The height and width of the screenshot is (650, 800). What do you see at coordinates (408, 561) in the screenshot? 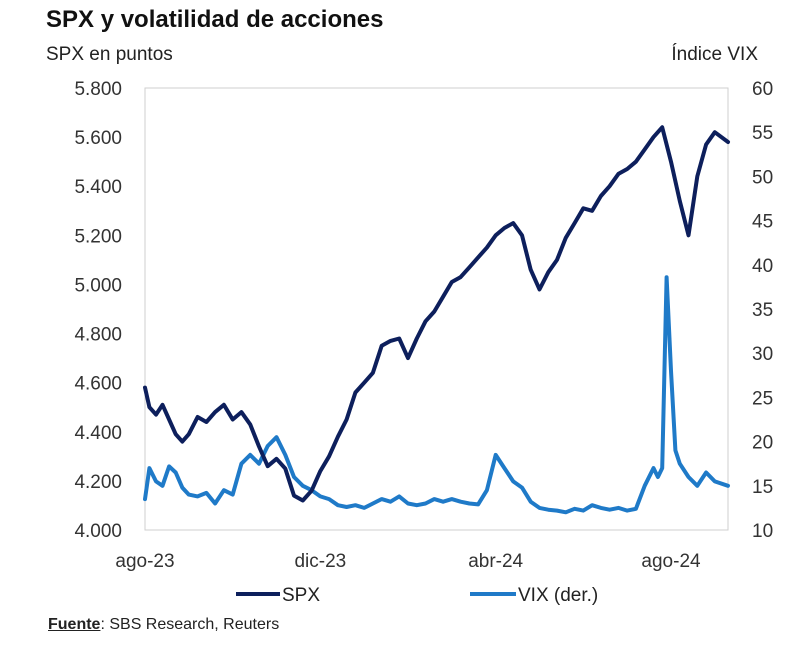
I see `x-axis: ago-23 dic-23 abr-24 ago-24` at bounding box center [408, 561].